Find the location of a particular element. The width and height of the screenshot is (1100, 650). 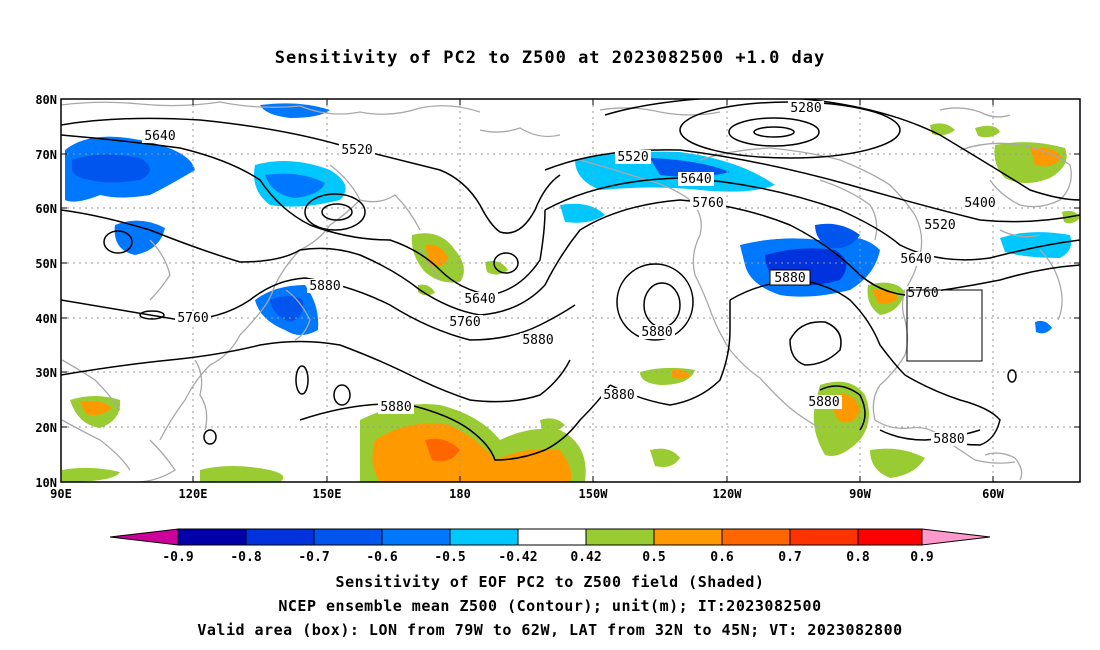

lon-label: 150E is located at coordinates (327, 494).